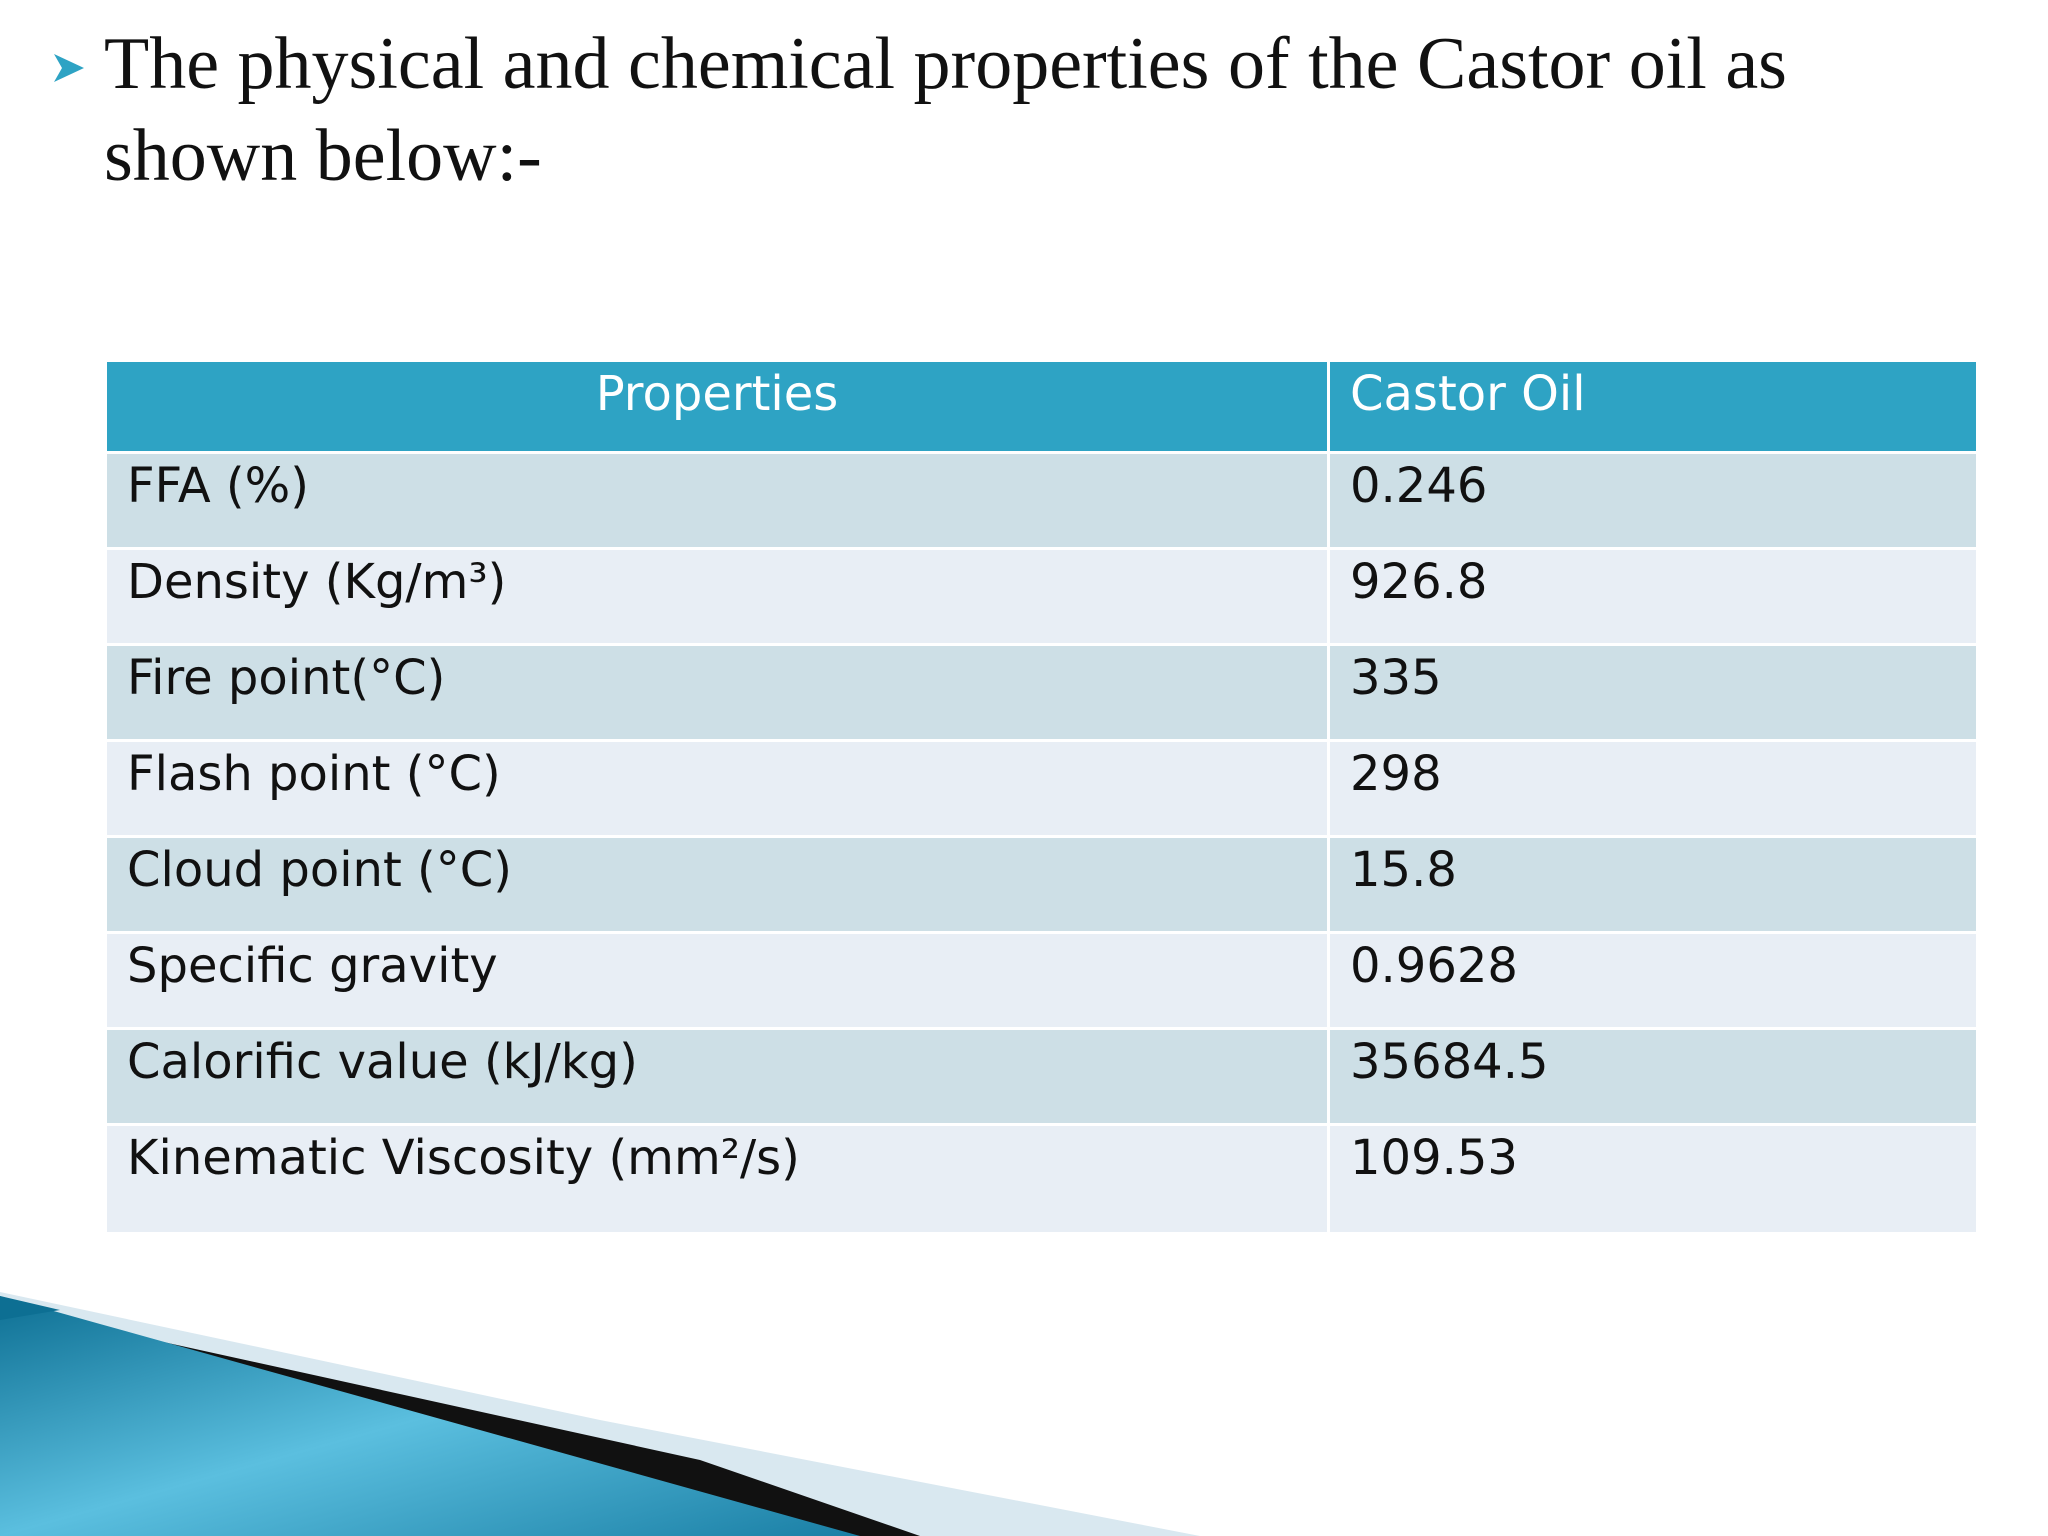 Image resolution: width=2048 pixels, height=1536 pixels. Describe the element at coordinates (717, 980) in the screenshot. I see `property-cell: Specific gravity` at that location.